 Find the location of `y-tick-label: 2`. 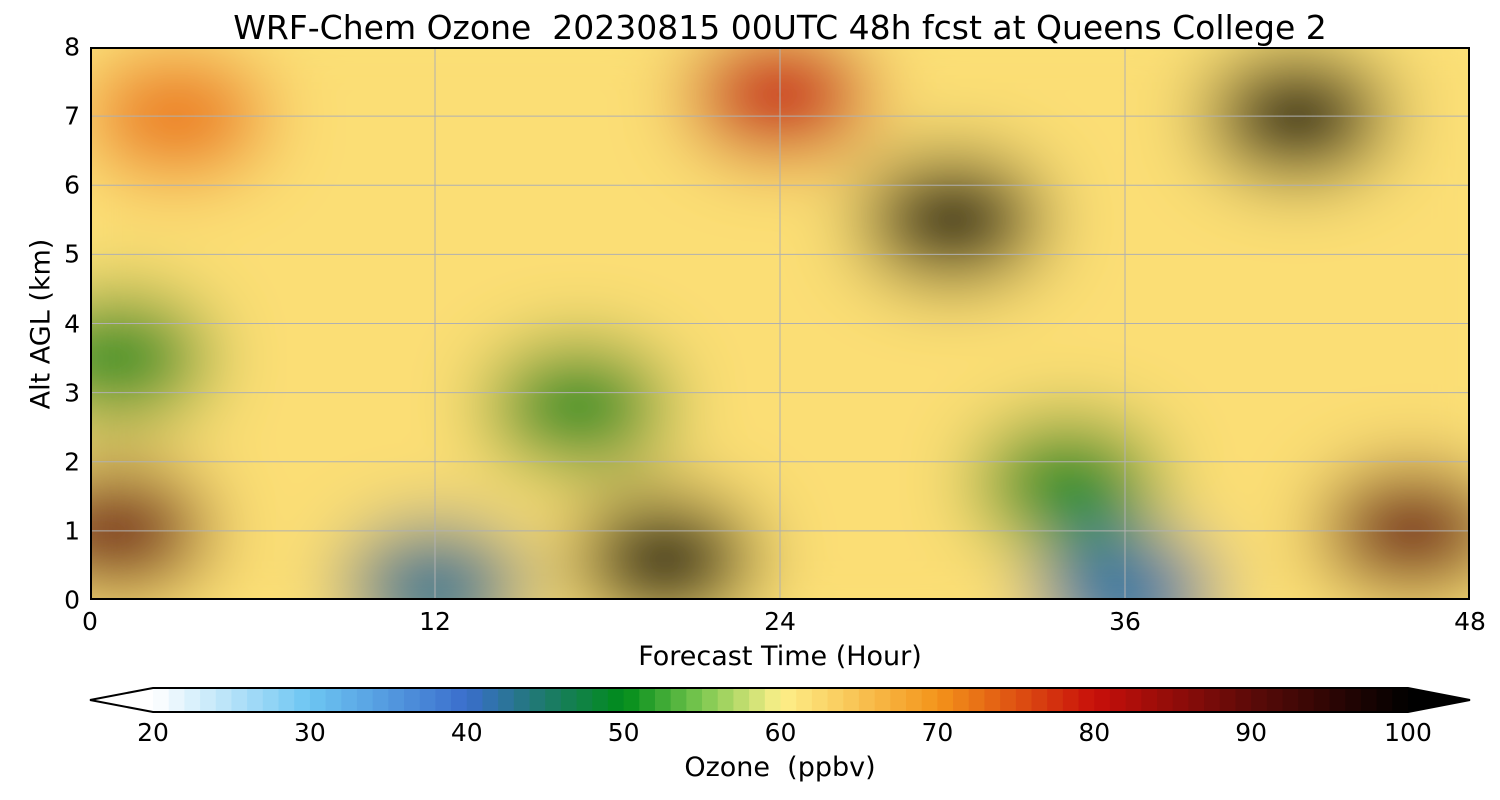

y-tick-label: 2 is located at coordinates (72, 462).